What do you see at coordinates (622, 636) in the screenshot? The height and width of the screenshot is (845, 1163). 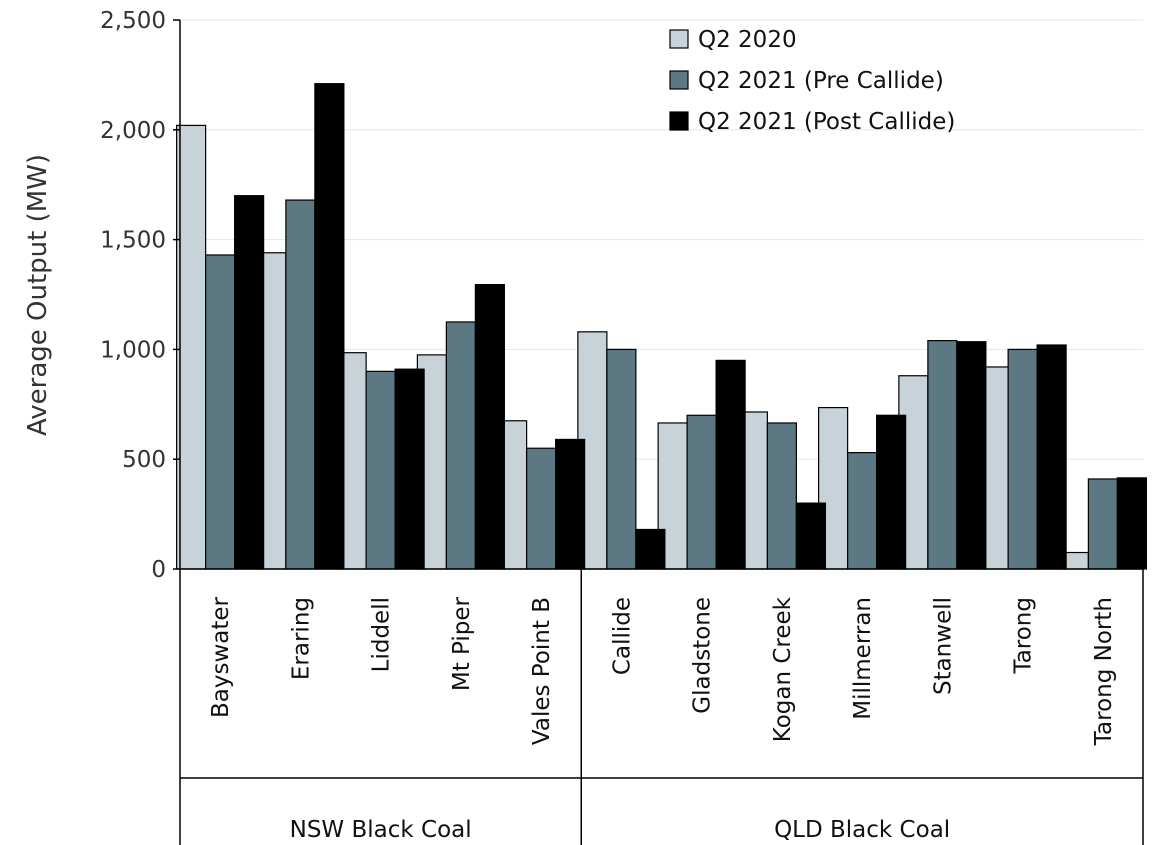 I see `category-label: Callide` at bounding box center [622, 636].